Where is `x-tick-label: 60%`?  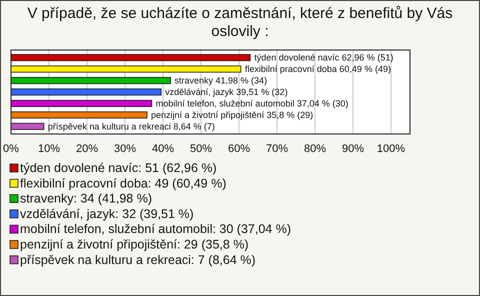
x-tick-label: 60% is located at coordinates (239, 149).